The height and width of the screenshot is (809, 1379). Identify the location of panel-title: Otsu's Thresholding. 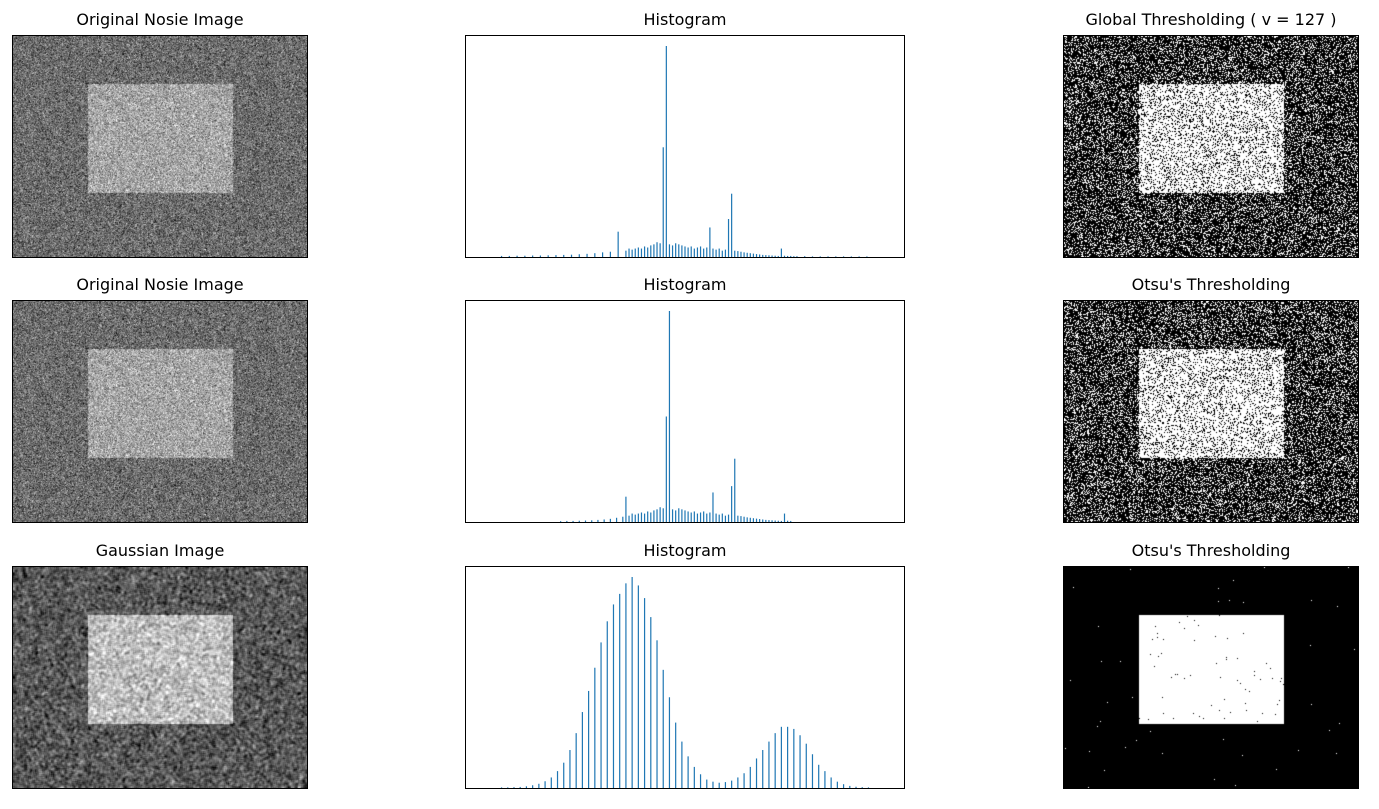
(1211, 550).